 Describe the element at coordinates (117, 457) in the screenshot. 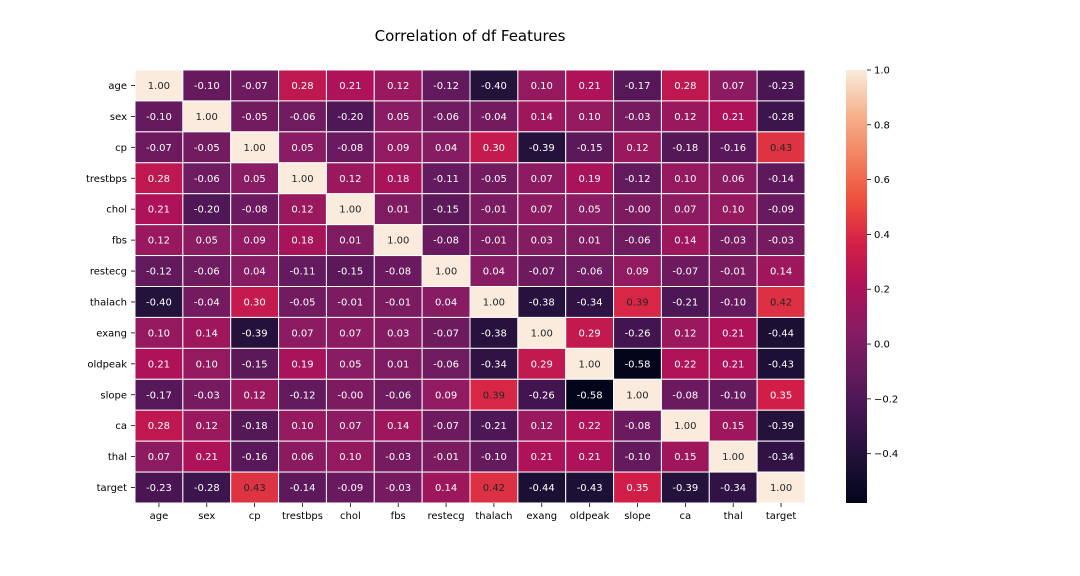

I see `y-tick-label: thal` at that location.